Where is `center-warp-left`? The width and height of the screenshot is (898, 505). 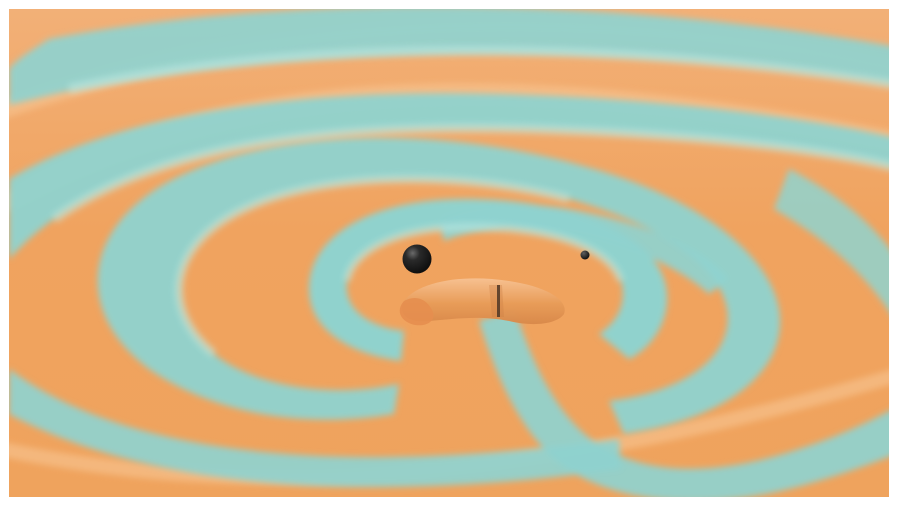 center-warp-left is located at coordinates (416, 312).